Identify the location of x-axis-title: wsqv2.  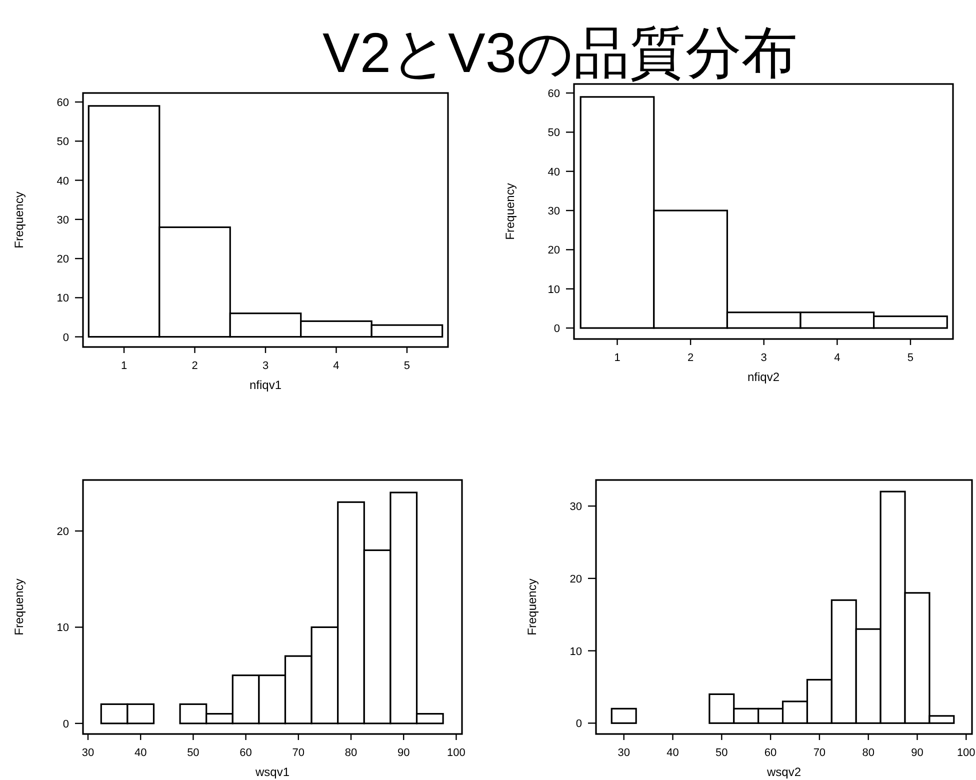
(784, 772).